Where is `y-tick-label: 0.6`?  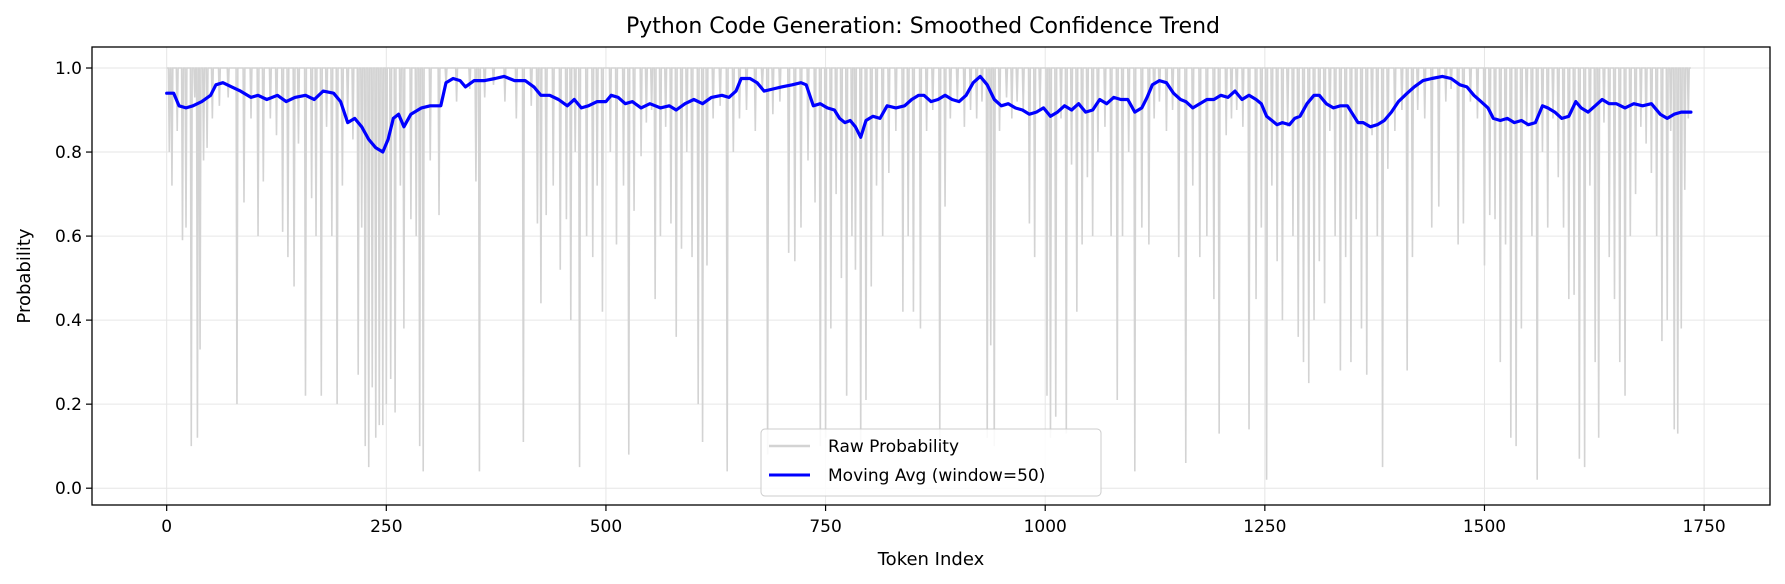 y-tick-label: 0.6 is located at coordinates (68, 237).